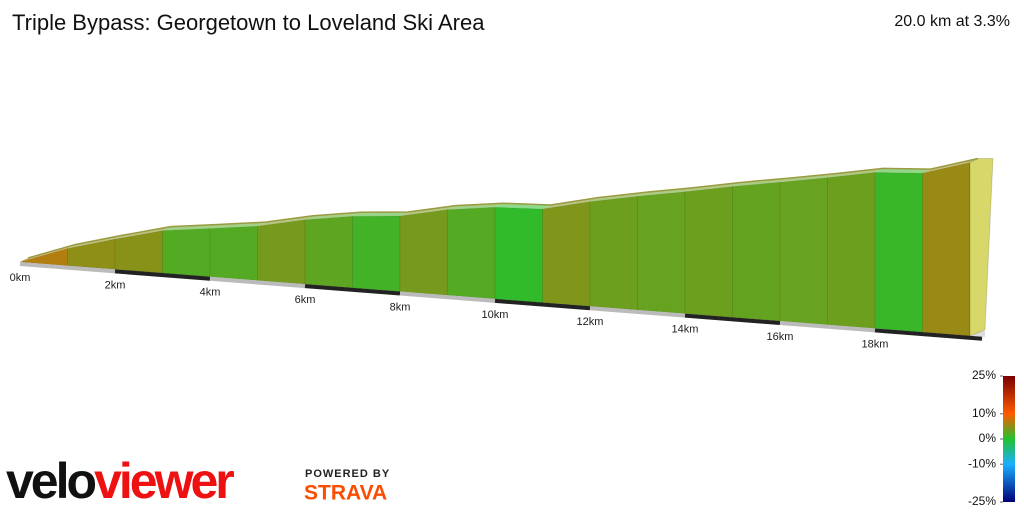 The height and width of the screenshot is (512, 1024). Describe the element at coordinates (400, 307) in the screenshot. I see `x-tick-label: 8km` at that location.